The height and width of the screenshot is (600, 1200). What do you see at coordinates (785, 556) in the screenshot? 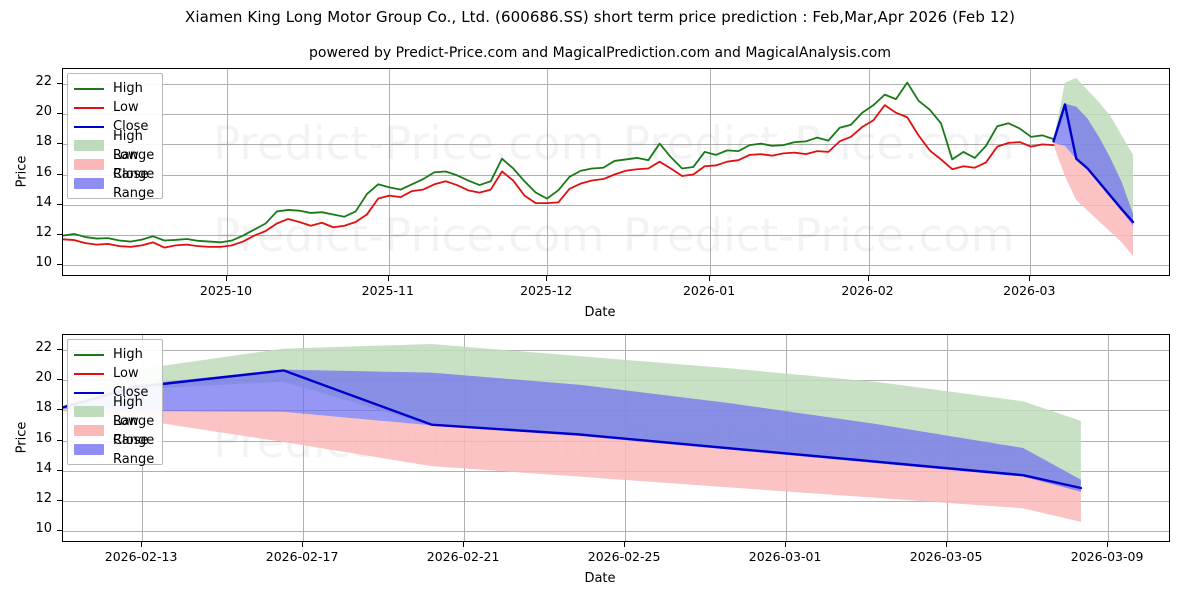
I see `x-tick-label: 2026-03-01` at bounding box center [785, 556].